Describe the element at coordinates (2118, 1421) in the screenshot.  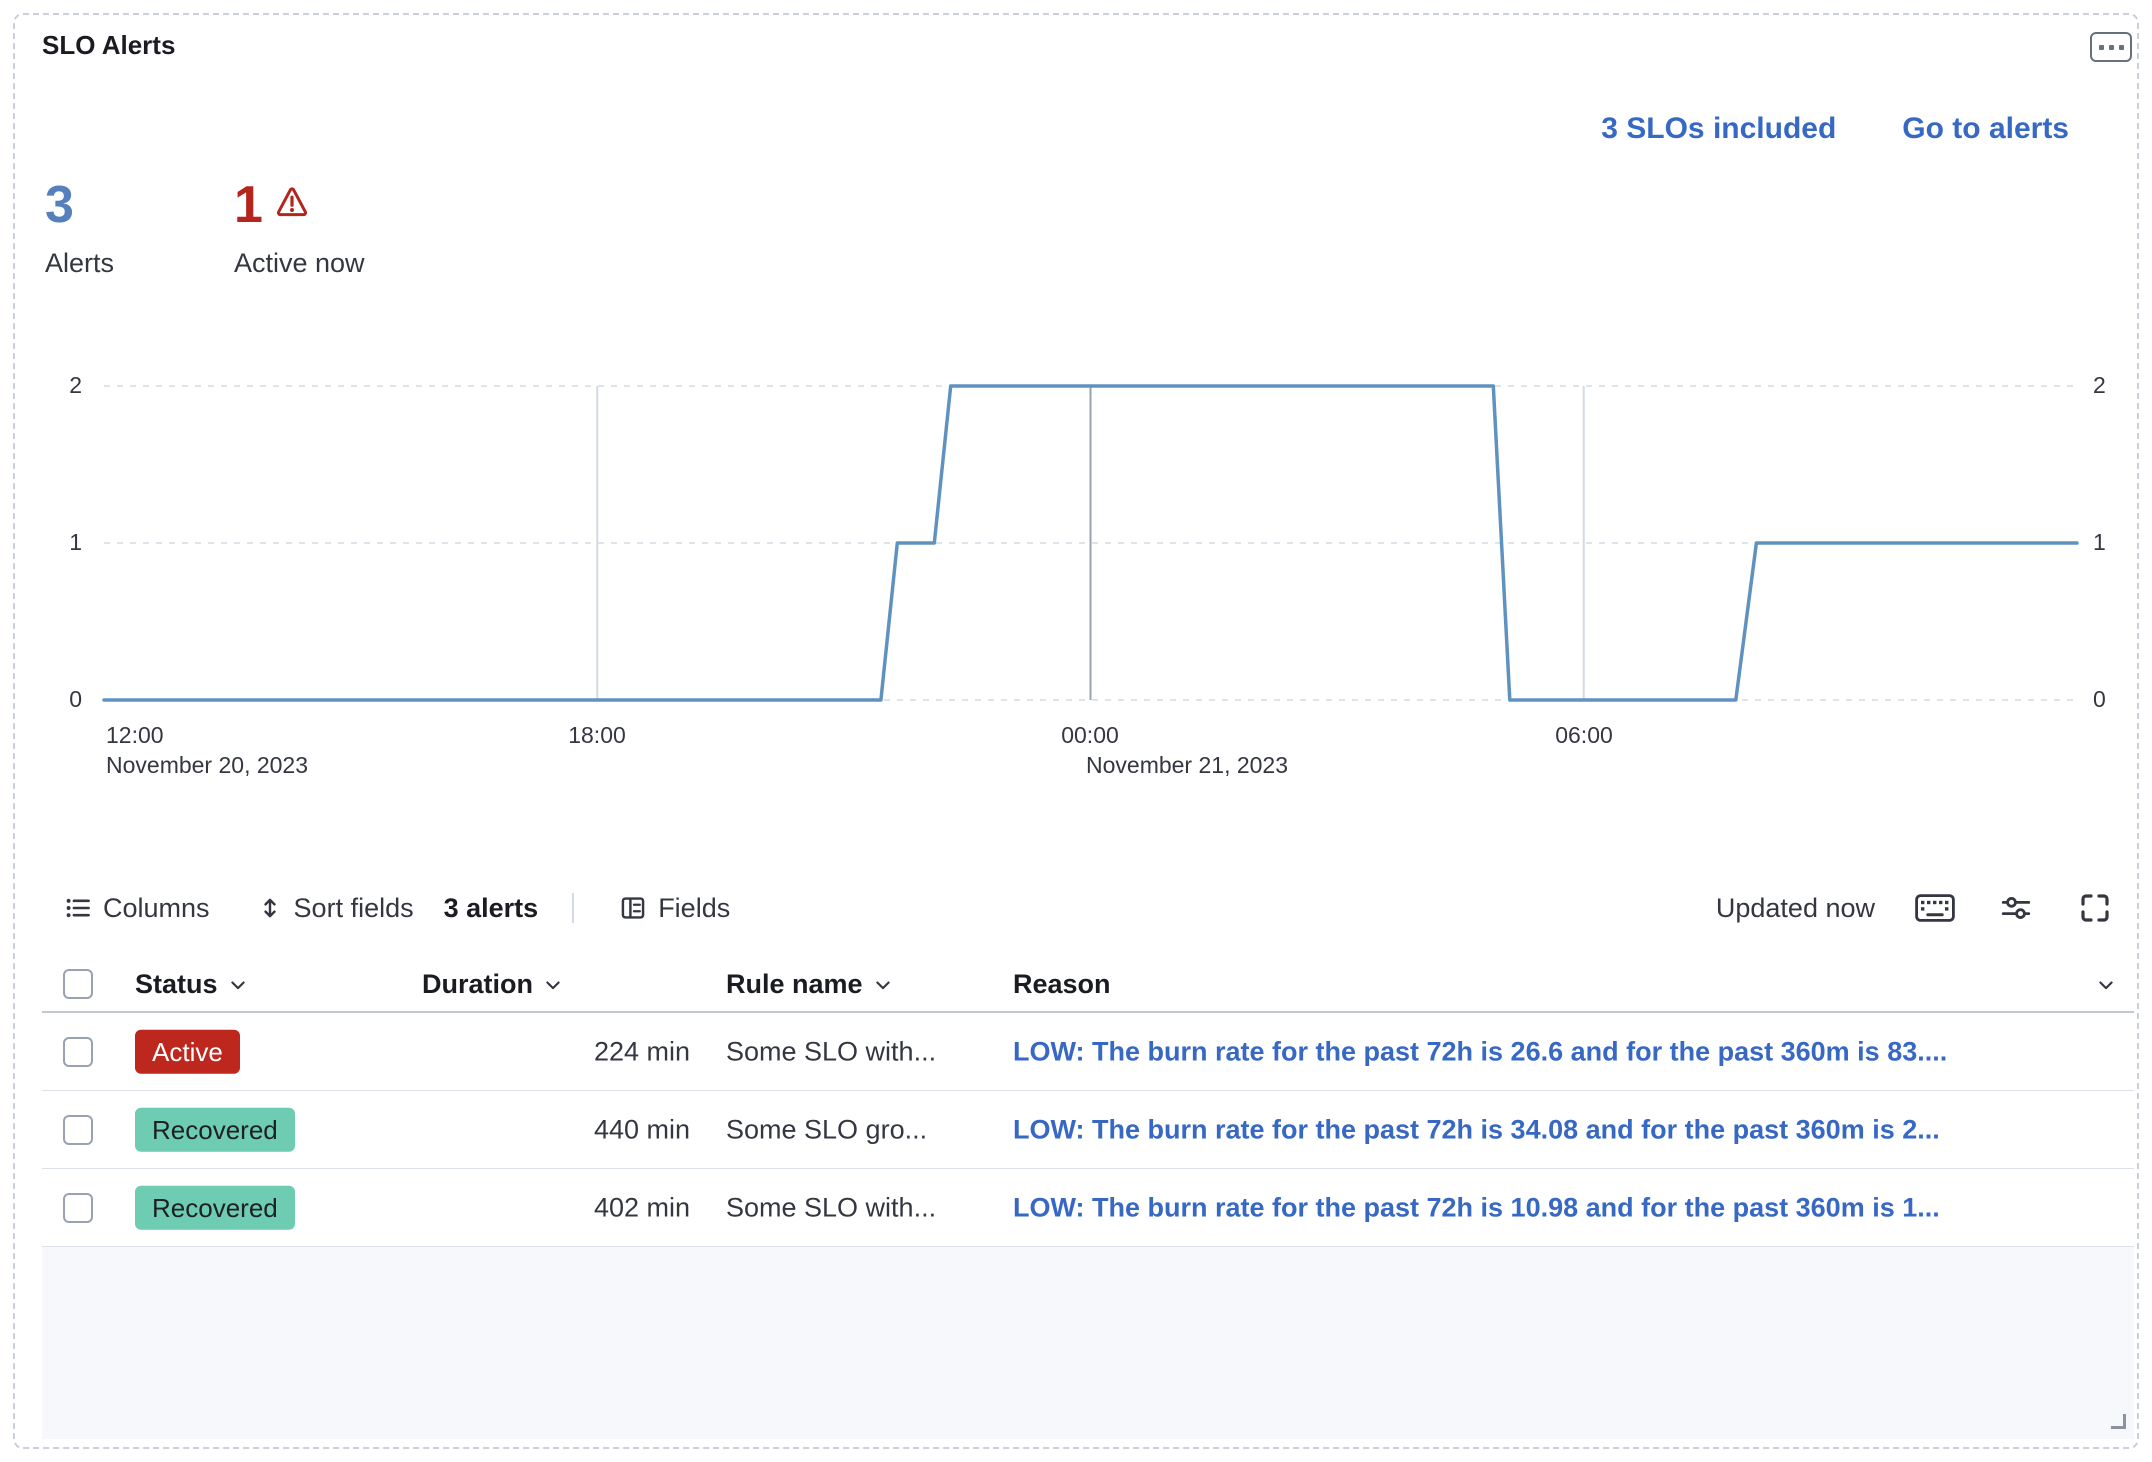
I see `resize-handle` at that location.